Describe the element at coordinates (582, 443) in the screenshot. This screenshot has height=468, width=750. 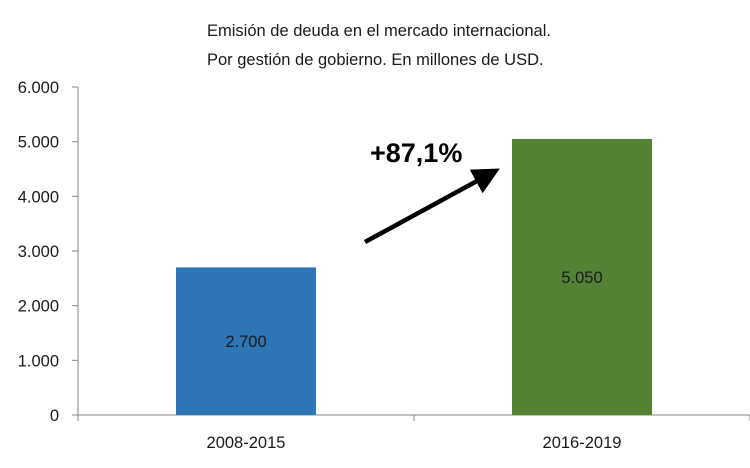
I see `x-category-label: 2016-2019` at that location.